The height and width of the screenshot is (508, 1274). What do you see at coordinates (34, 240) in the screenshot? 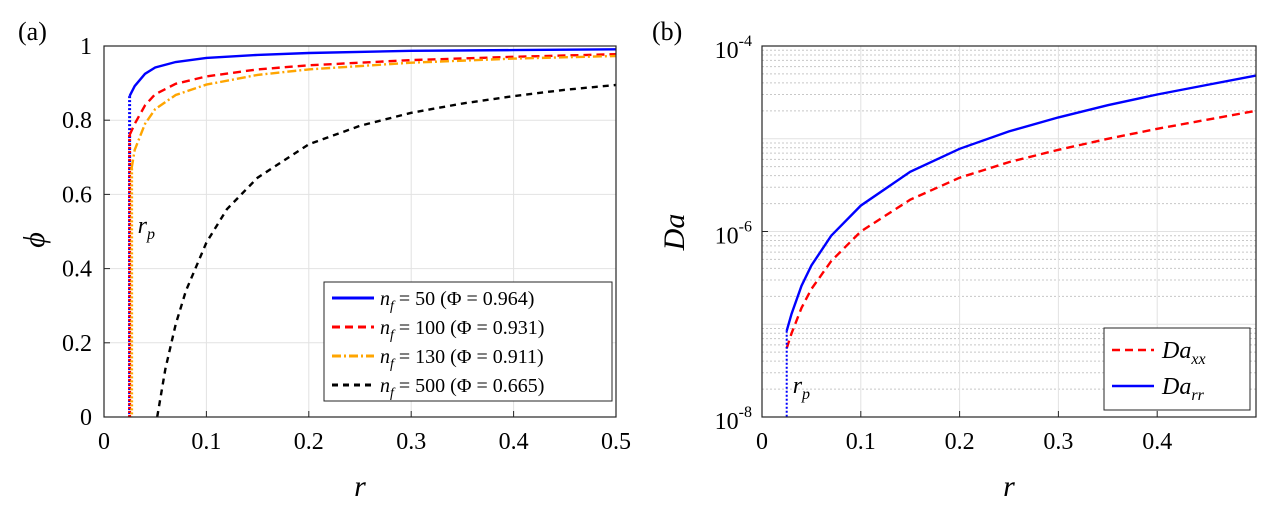
I see `y-axis-label: ϕ` at bounding box center [34, 240].